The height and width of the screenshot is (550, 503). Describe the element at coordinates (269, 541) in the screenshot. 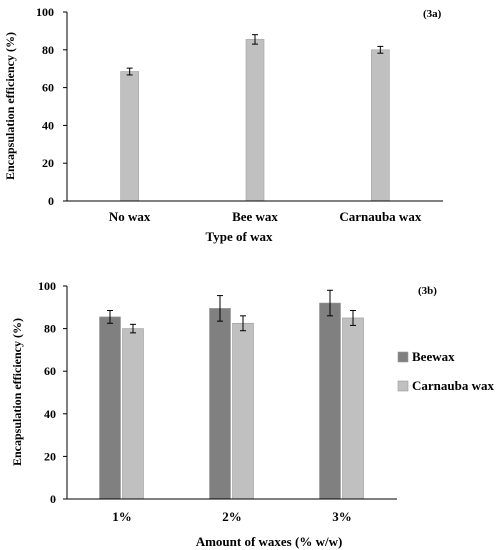

I see `x-axis-title-3b: Amount of waxes (% w/w)` at that location.